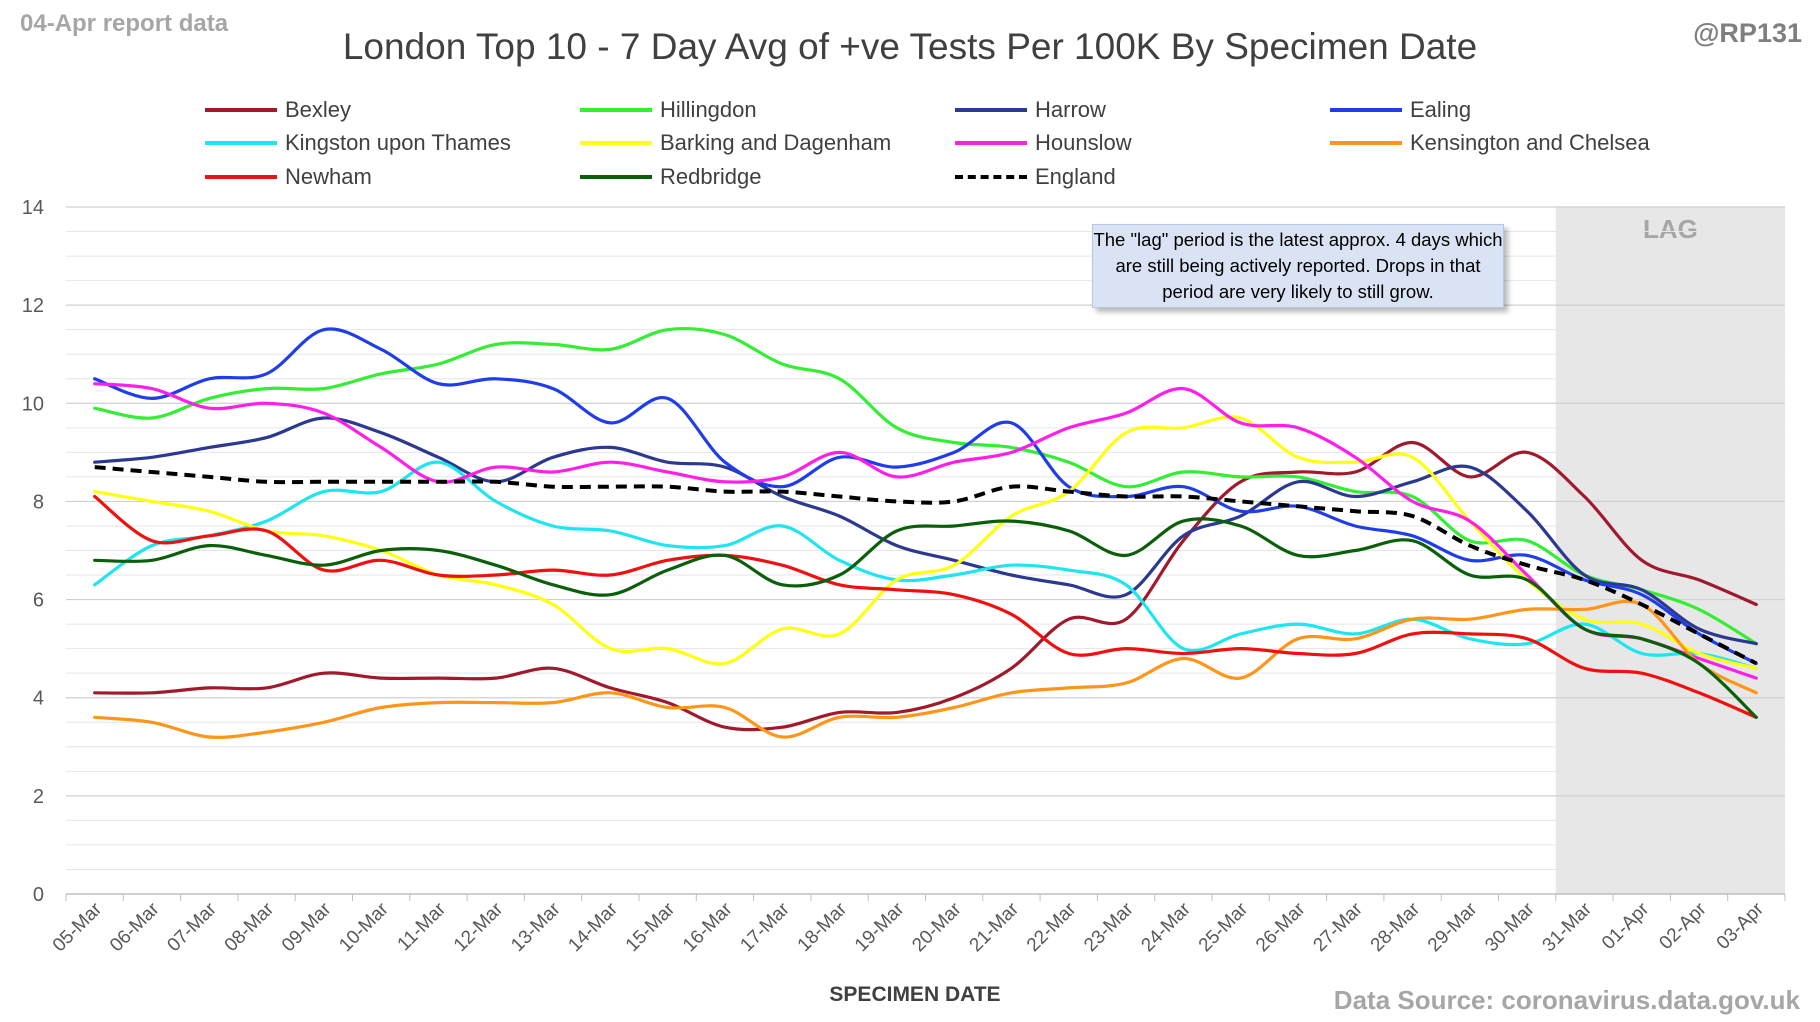  I want to click on legend-item: Kingston upon Thames, so click(358, 143).